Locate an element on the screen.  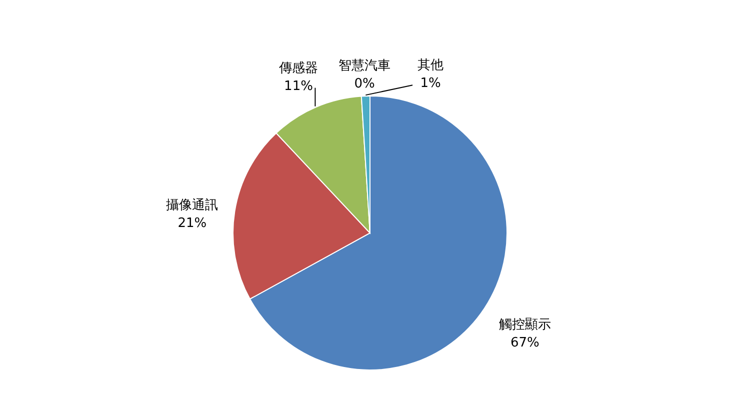
slice-label: 傳感器 is located at coordinates (298, 68).